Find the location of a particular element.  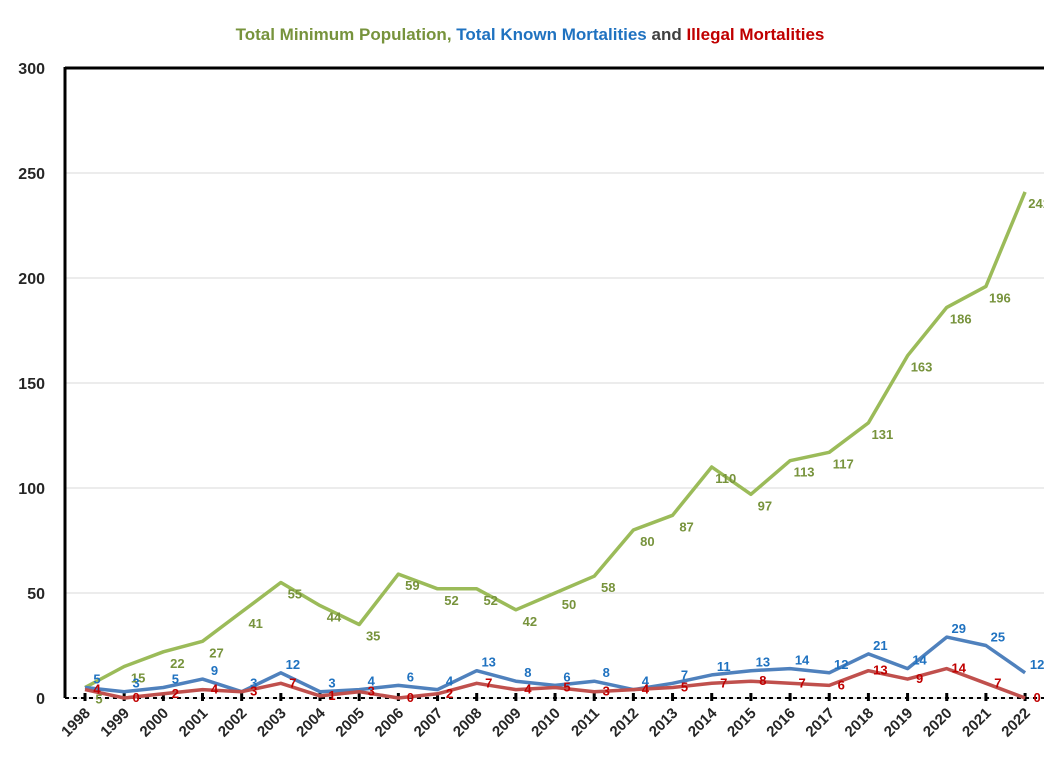

data-label: 59 is located at coordinates (412, 585).